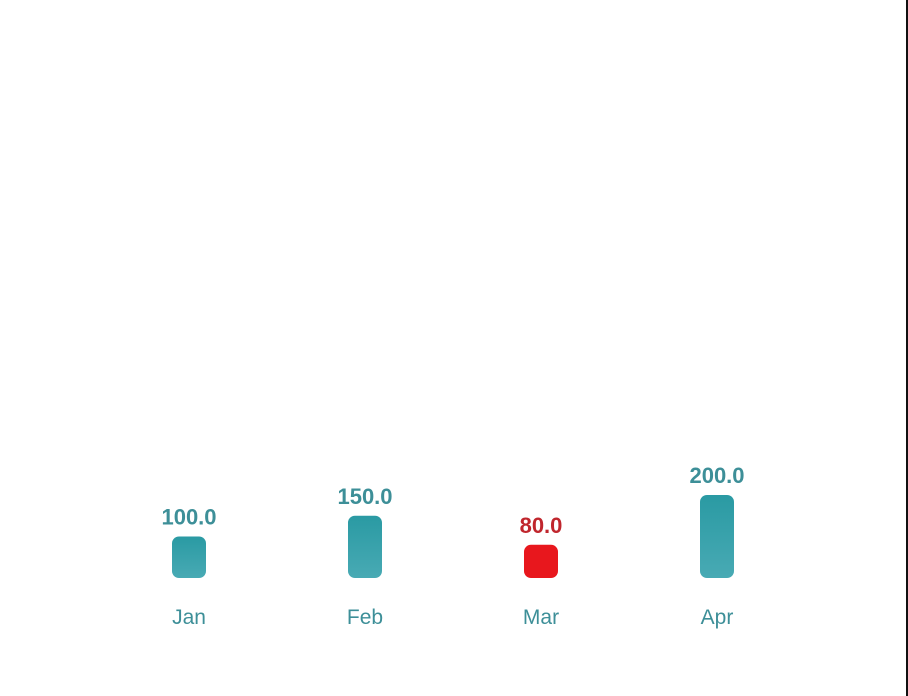 The width and height of the screenshot is (908, 696). What do you see at coordinates (364, 496) in the screenshot?
I see `value-label-feb: 150.0` at bounding box center [364, 496].